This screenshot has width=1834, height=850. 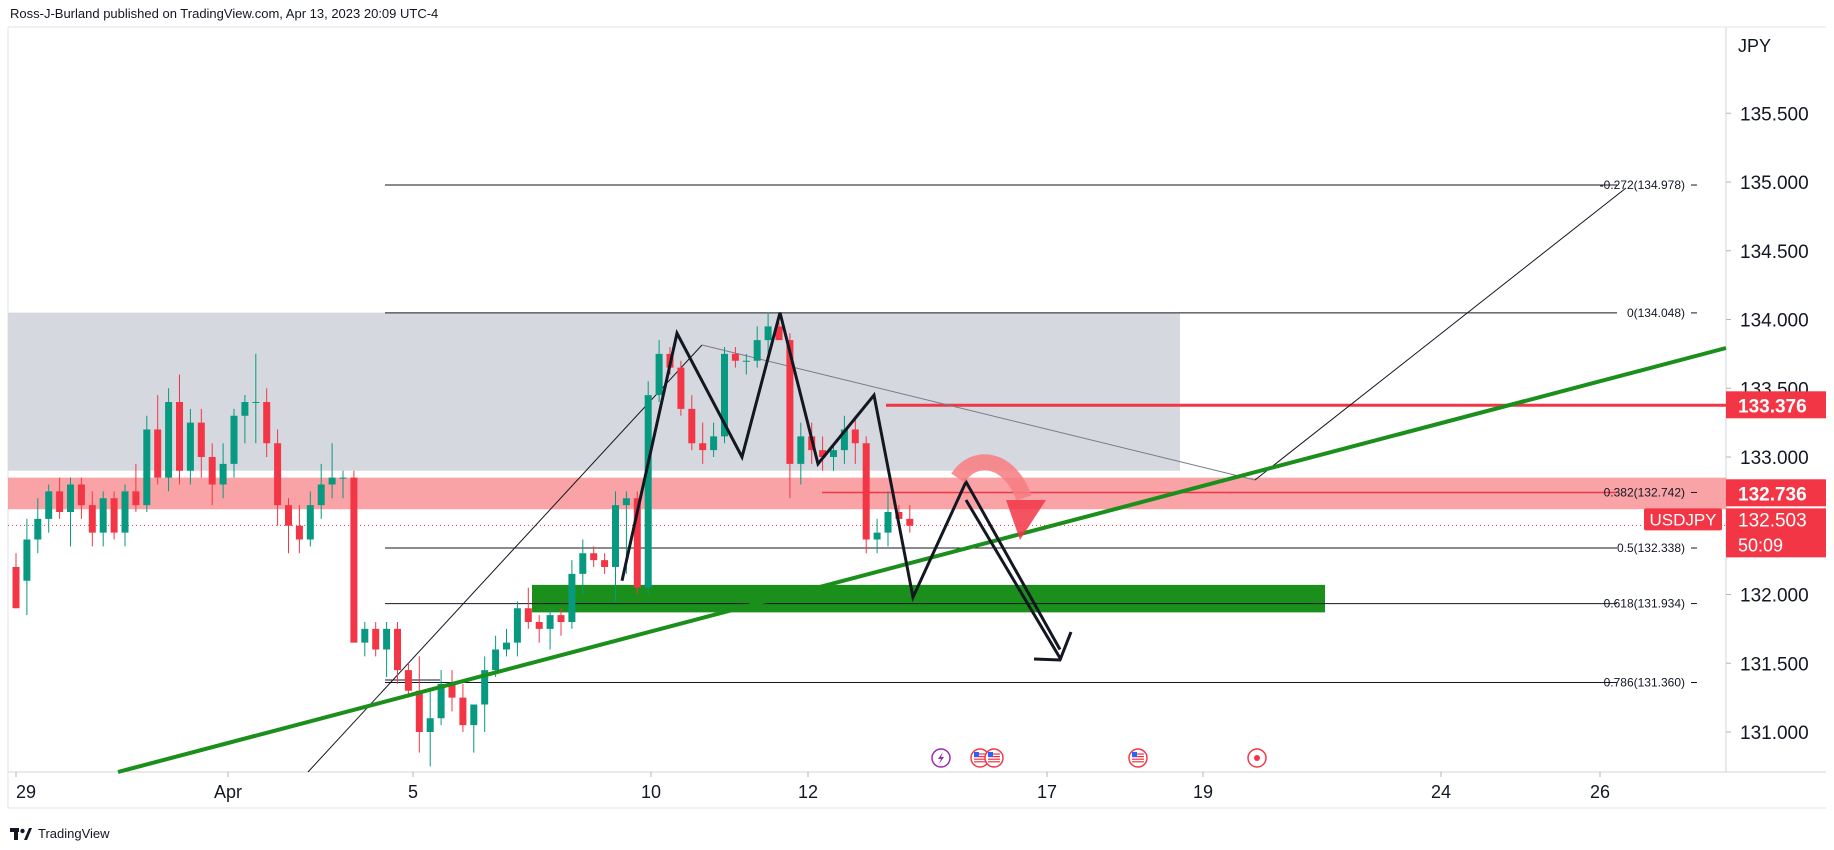 I want to click on lightning-bolt, so click(x=941, y=758).